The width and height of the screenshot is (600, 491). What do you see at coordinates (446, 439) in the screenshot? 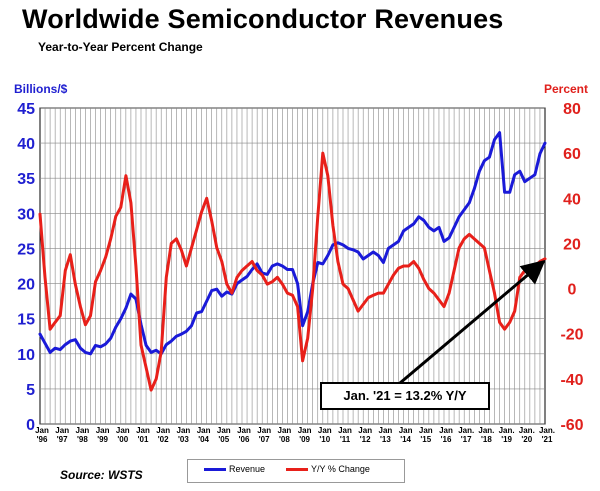
I see `x-tick-label-year: '16` at bounding box center [446, 439].